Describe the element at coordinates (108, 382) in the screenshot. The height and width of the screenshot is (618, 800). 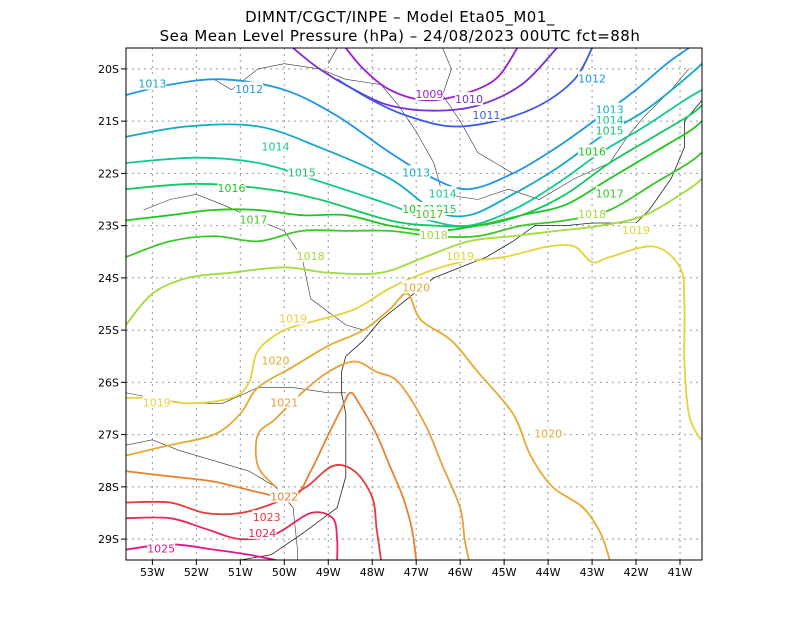
I see `y-tick-label: 26S` at that location.